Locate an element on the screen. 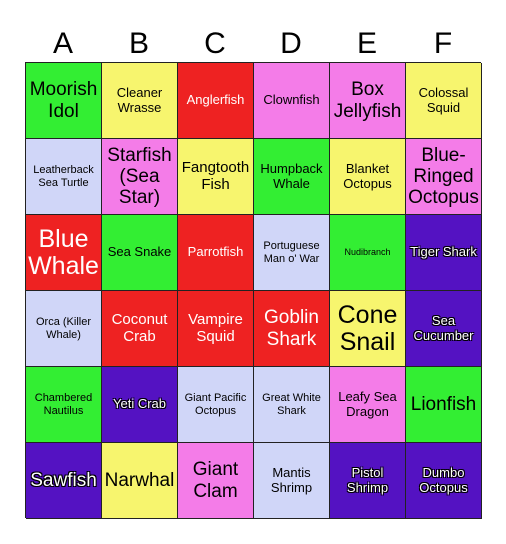 Image resolution: width=506 pixels, height=544 pixels. bingo-cell: Giant Clam is located at coordinates (216, 481).